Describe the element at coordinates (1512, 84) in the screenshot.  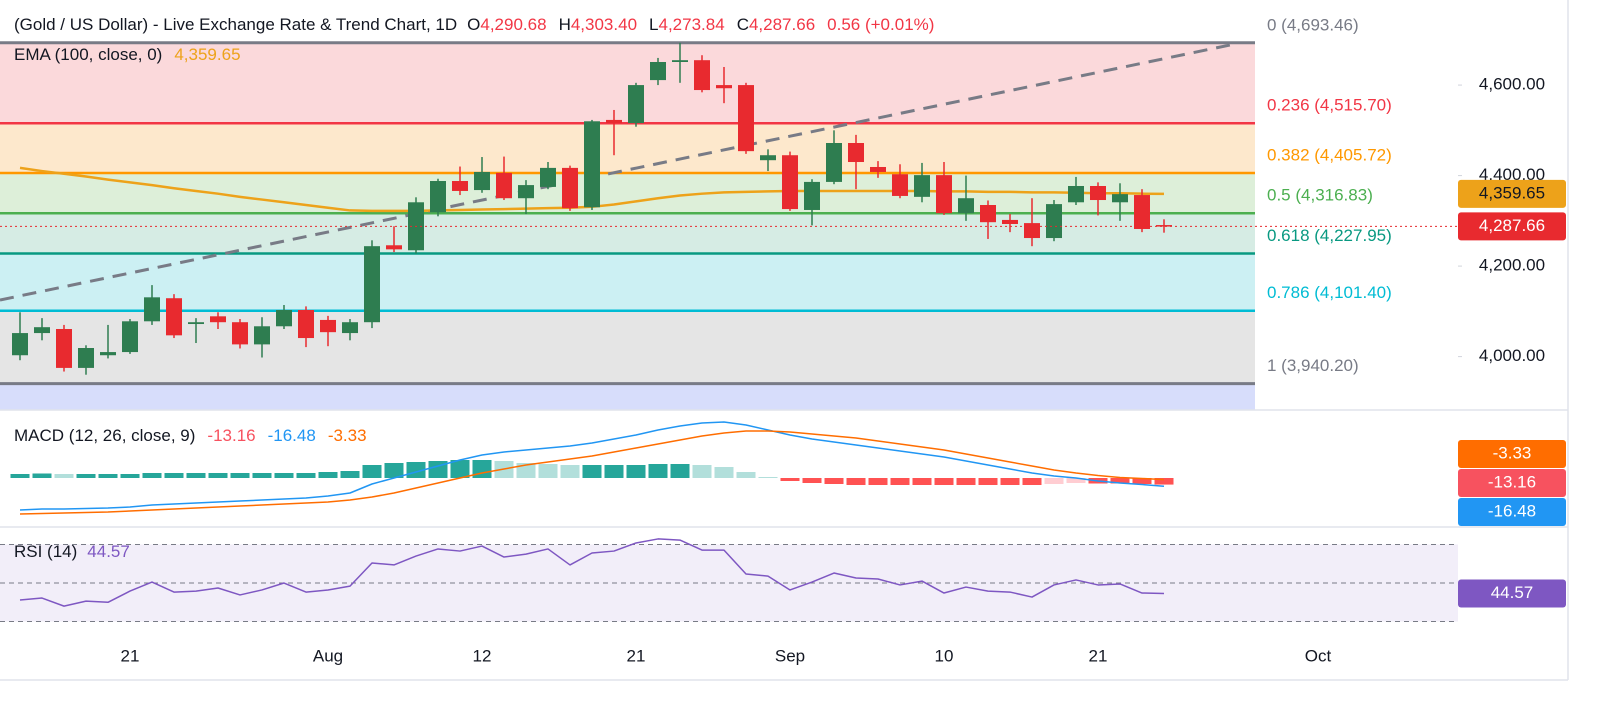
I see `y-tick-label: 4,600.00` at that location.